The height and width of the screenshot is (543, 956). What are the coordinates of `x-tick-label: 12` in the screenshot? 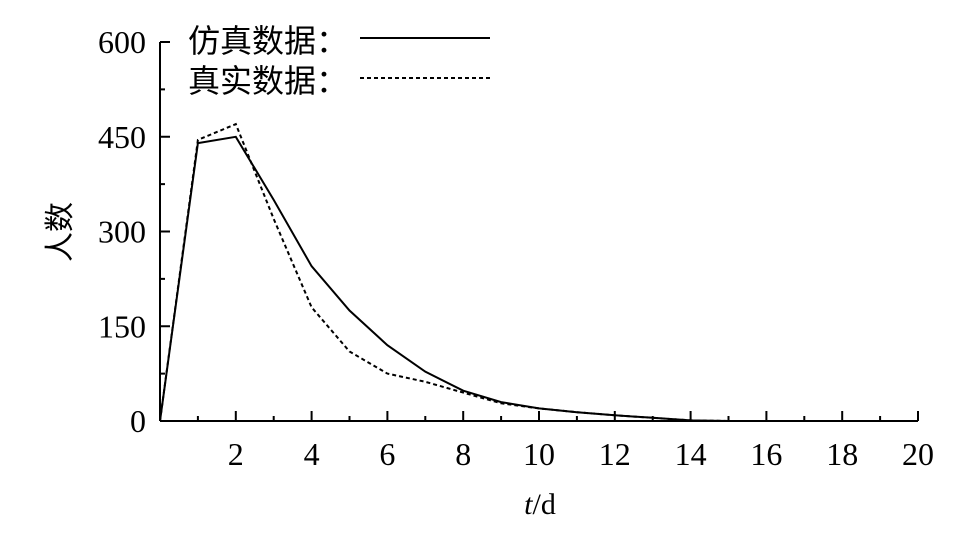 It's located at (615, 454).